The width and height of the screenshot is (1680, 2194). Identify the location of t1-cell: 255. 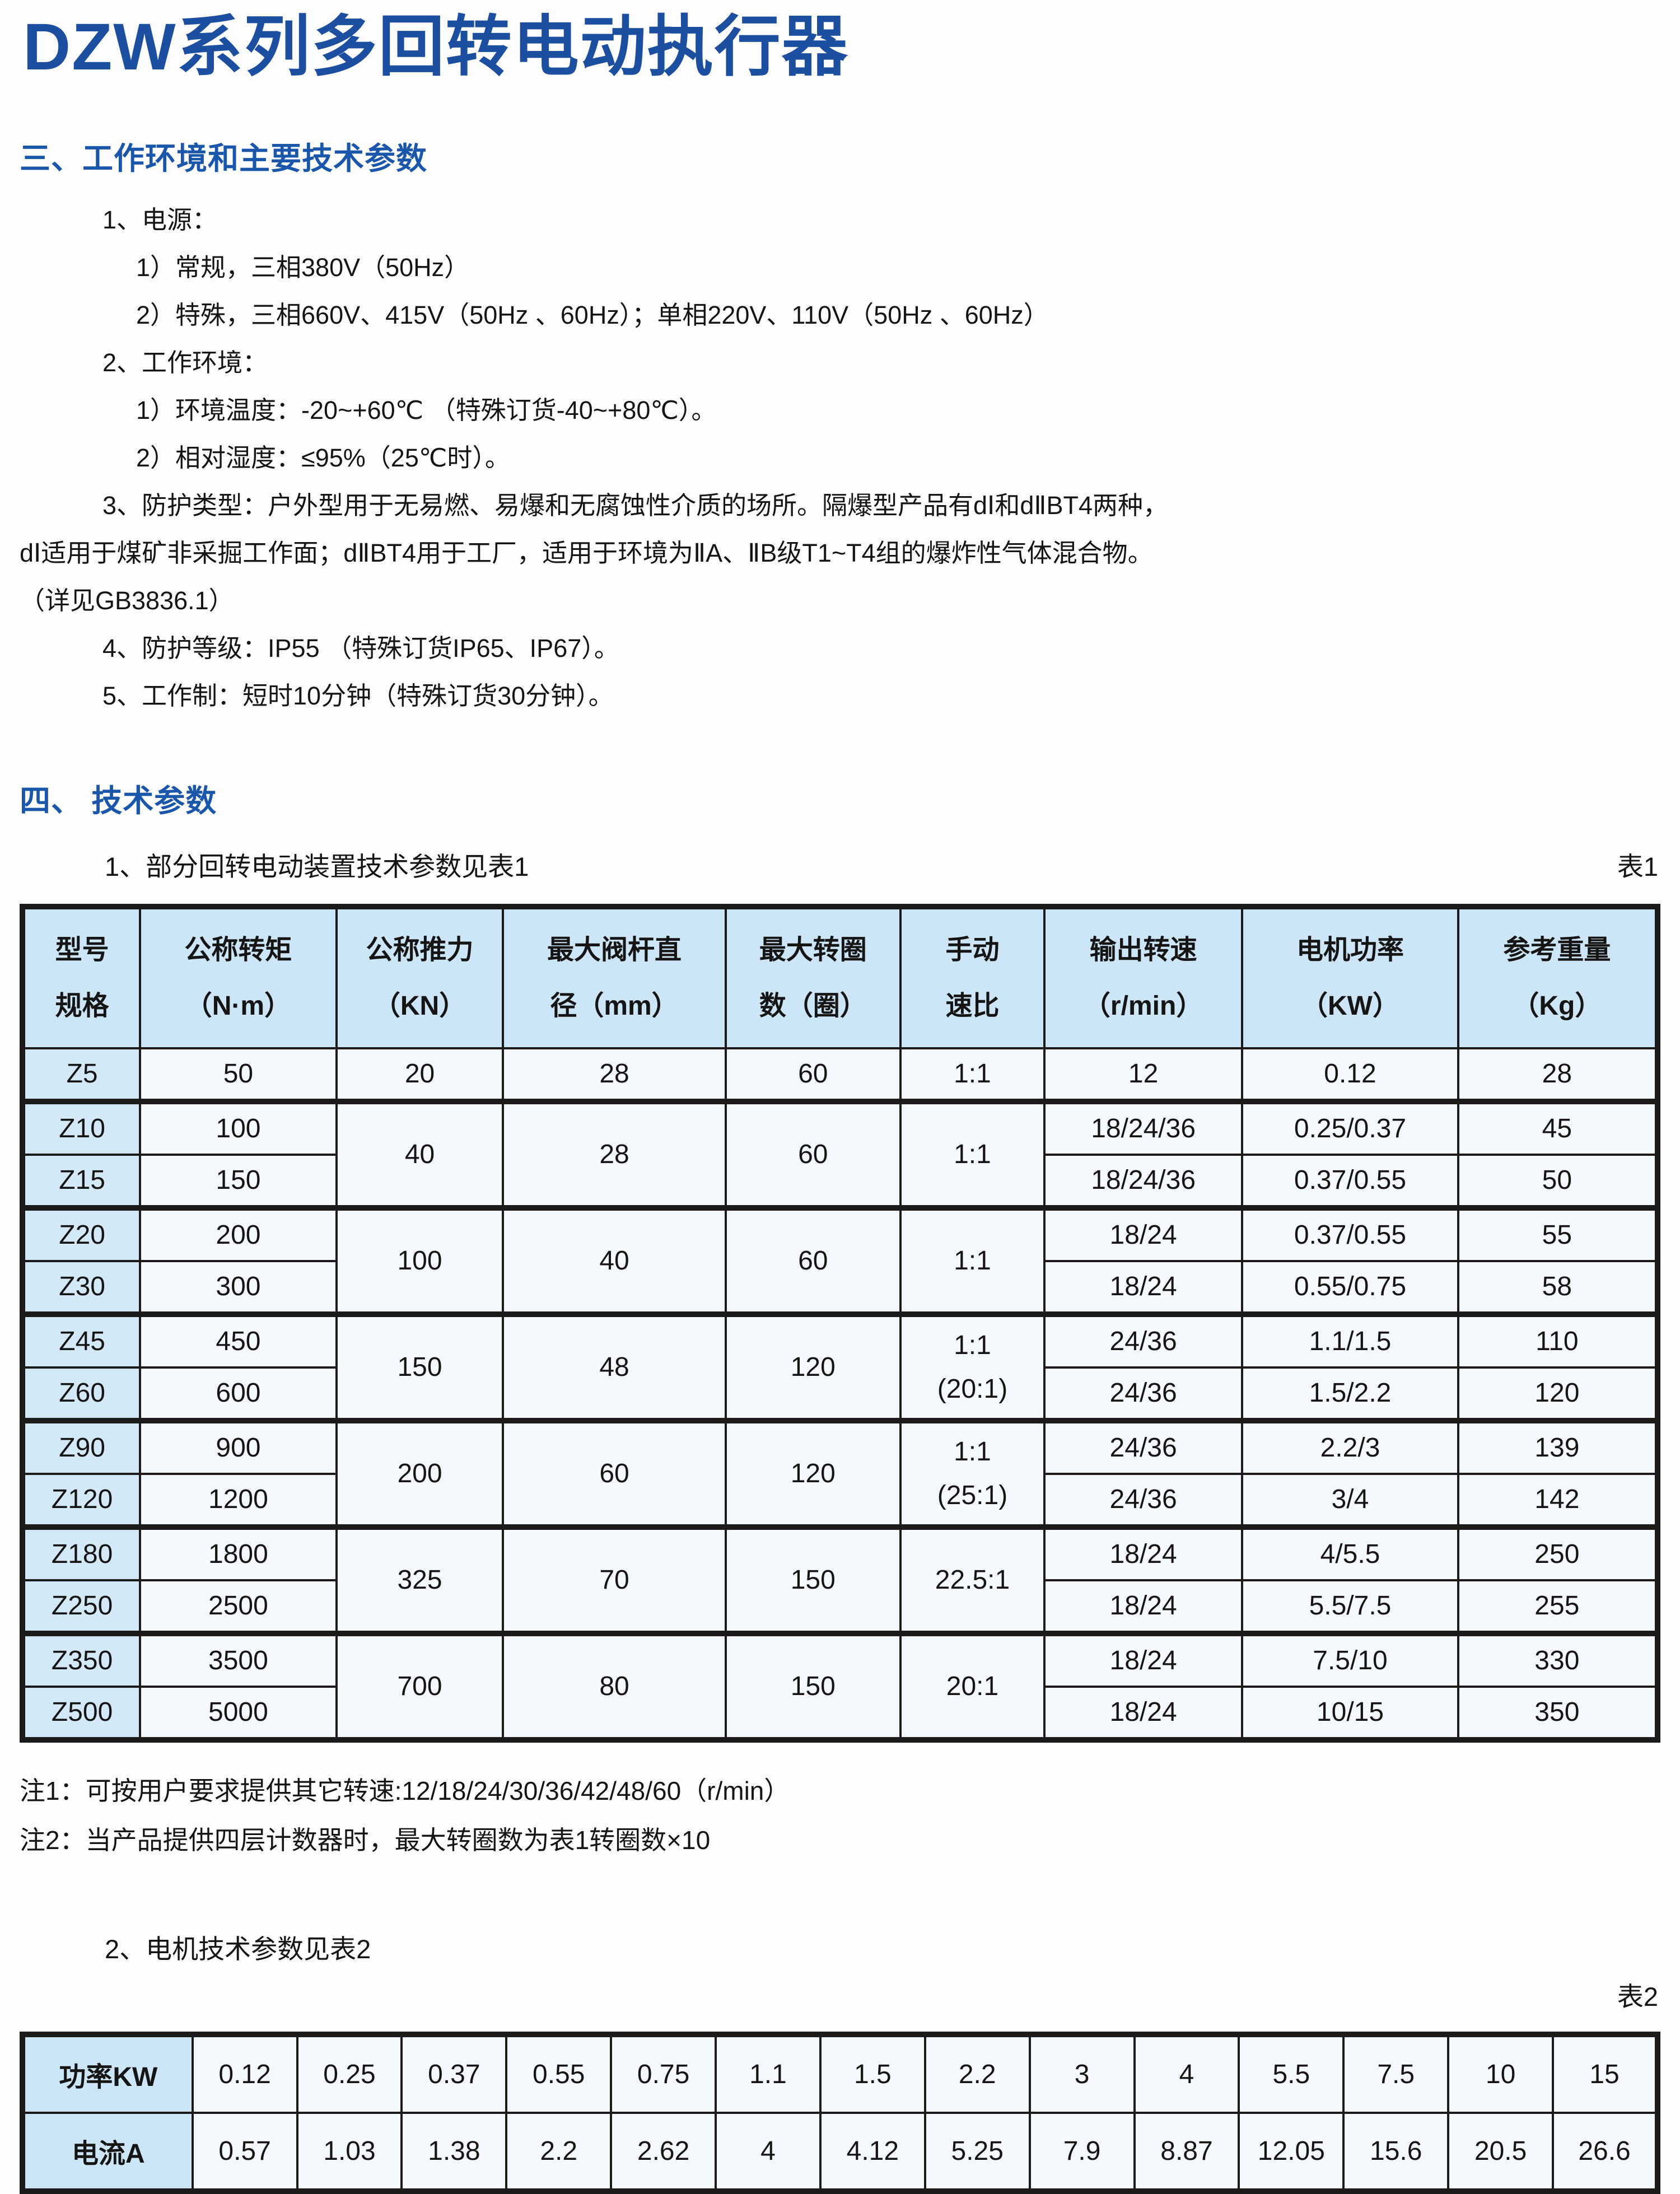
(1558, 1607).